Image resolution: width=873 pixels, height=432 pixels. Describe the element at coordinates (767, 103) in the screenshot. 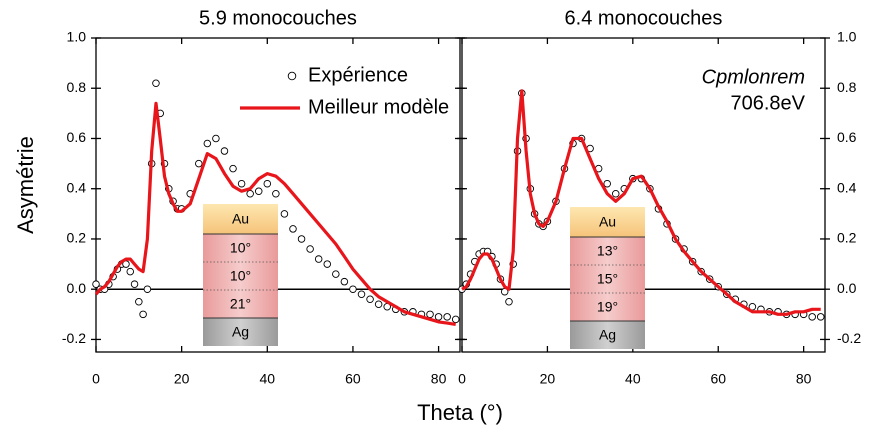

I see `annotation: 706.8eV` at that location.